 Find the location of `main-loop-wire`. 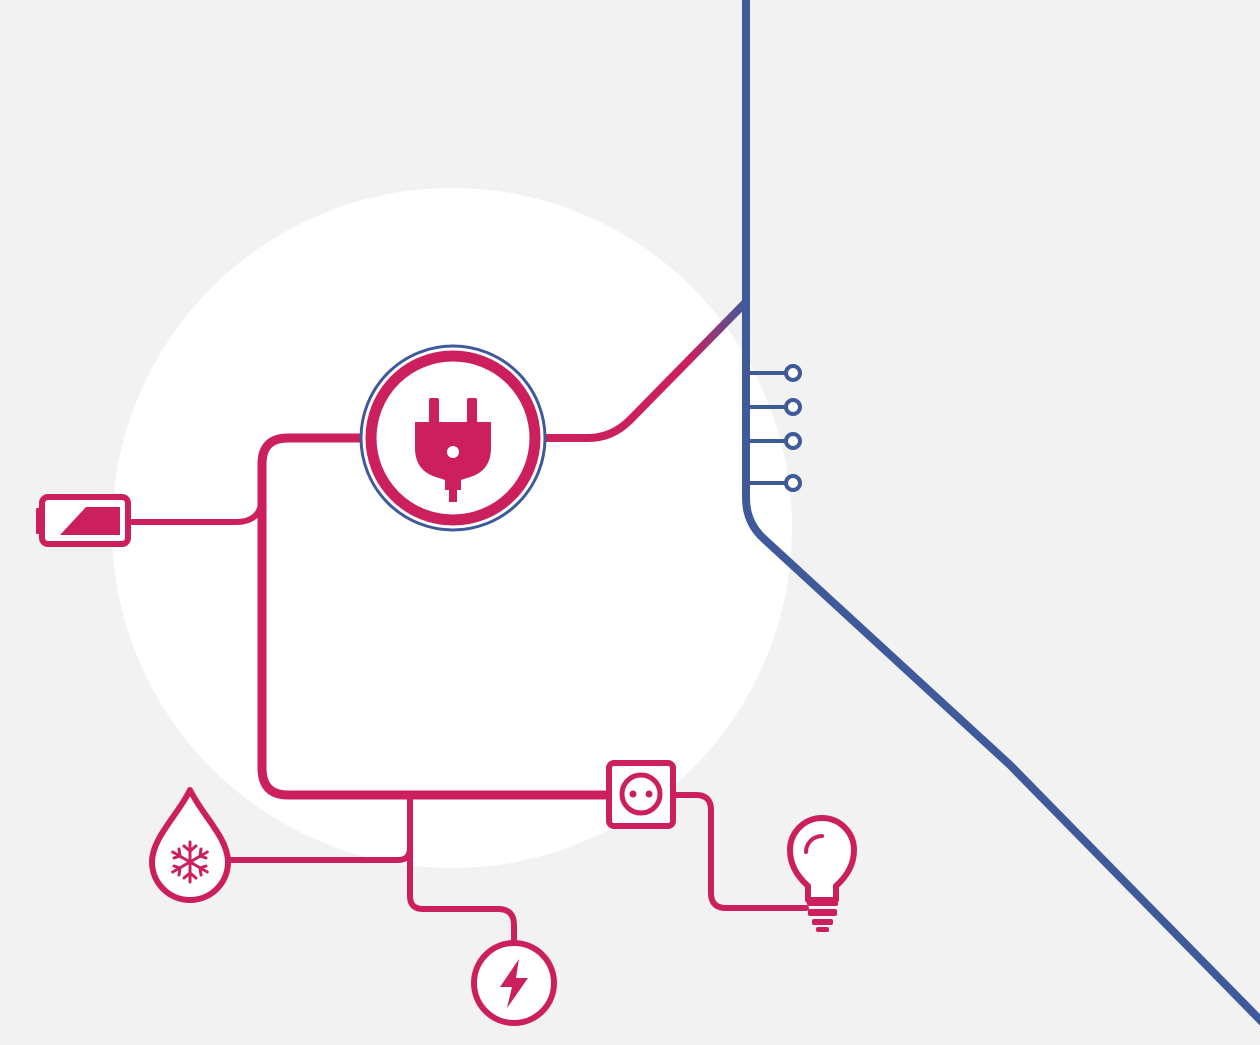

main-loop-wire is located at coordinates (436, 616).